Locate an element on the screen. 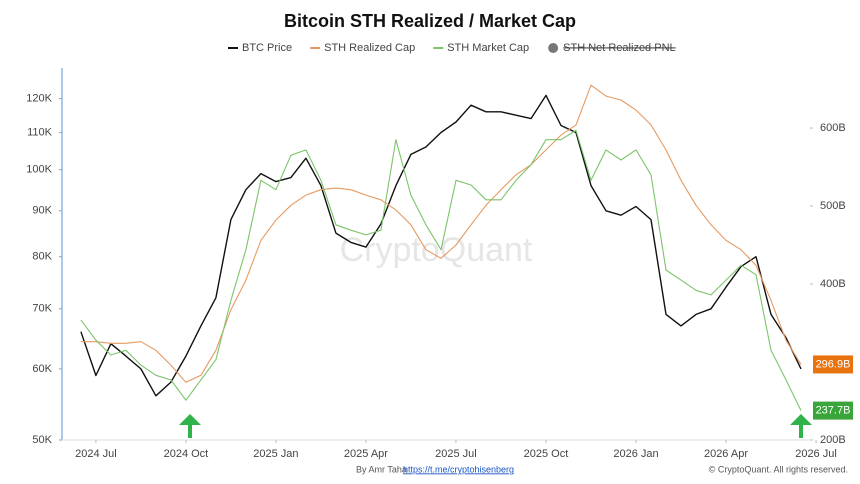 This screenshot has height=484, width=860. credit-link: https://t.me/cryptohisenberg is located at coordinates (458, 469).